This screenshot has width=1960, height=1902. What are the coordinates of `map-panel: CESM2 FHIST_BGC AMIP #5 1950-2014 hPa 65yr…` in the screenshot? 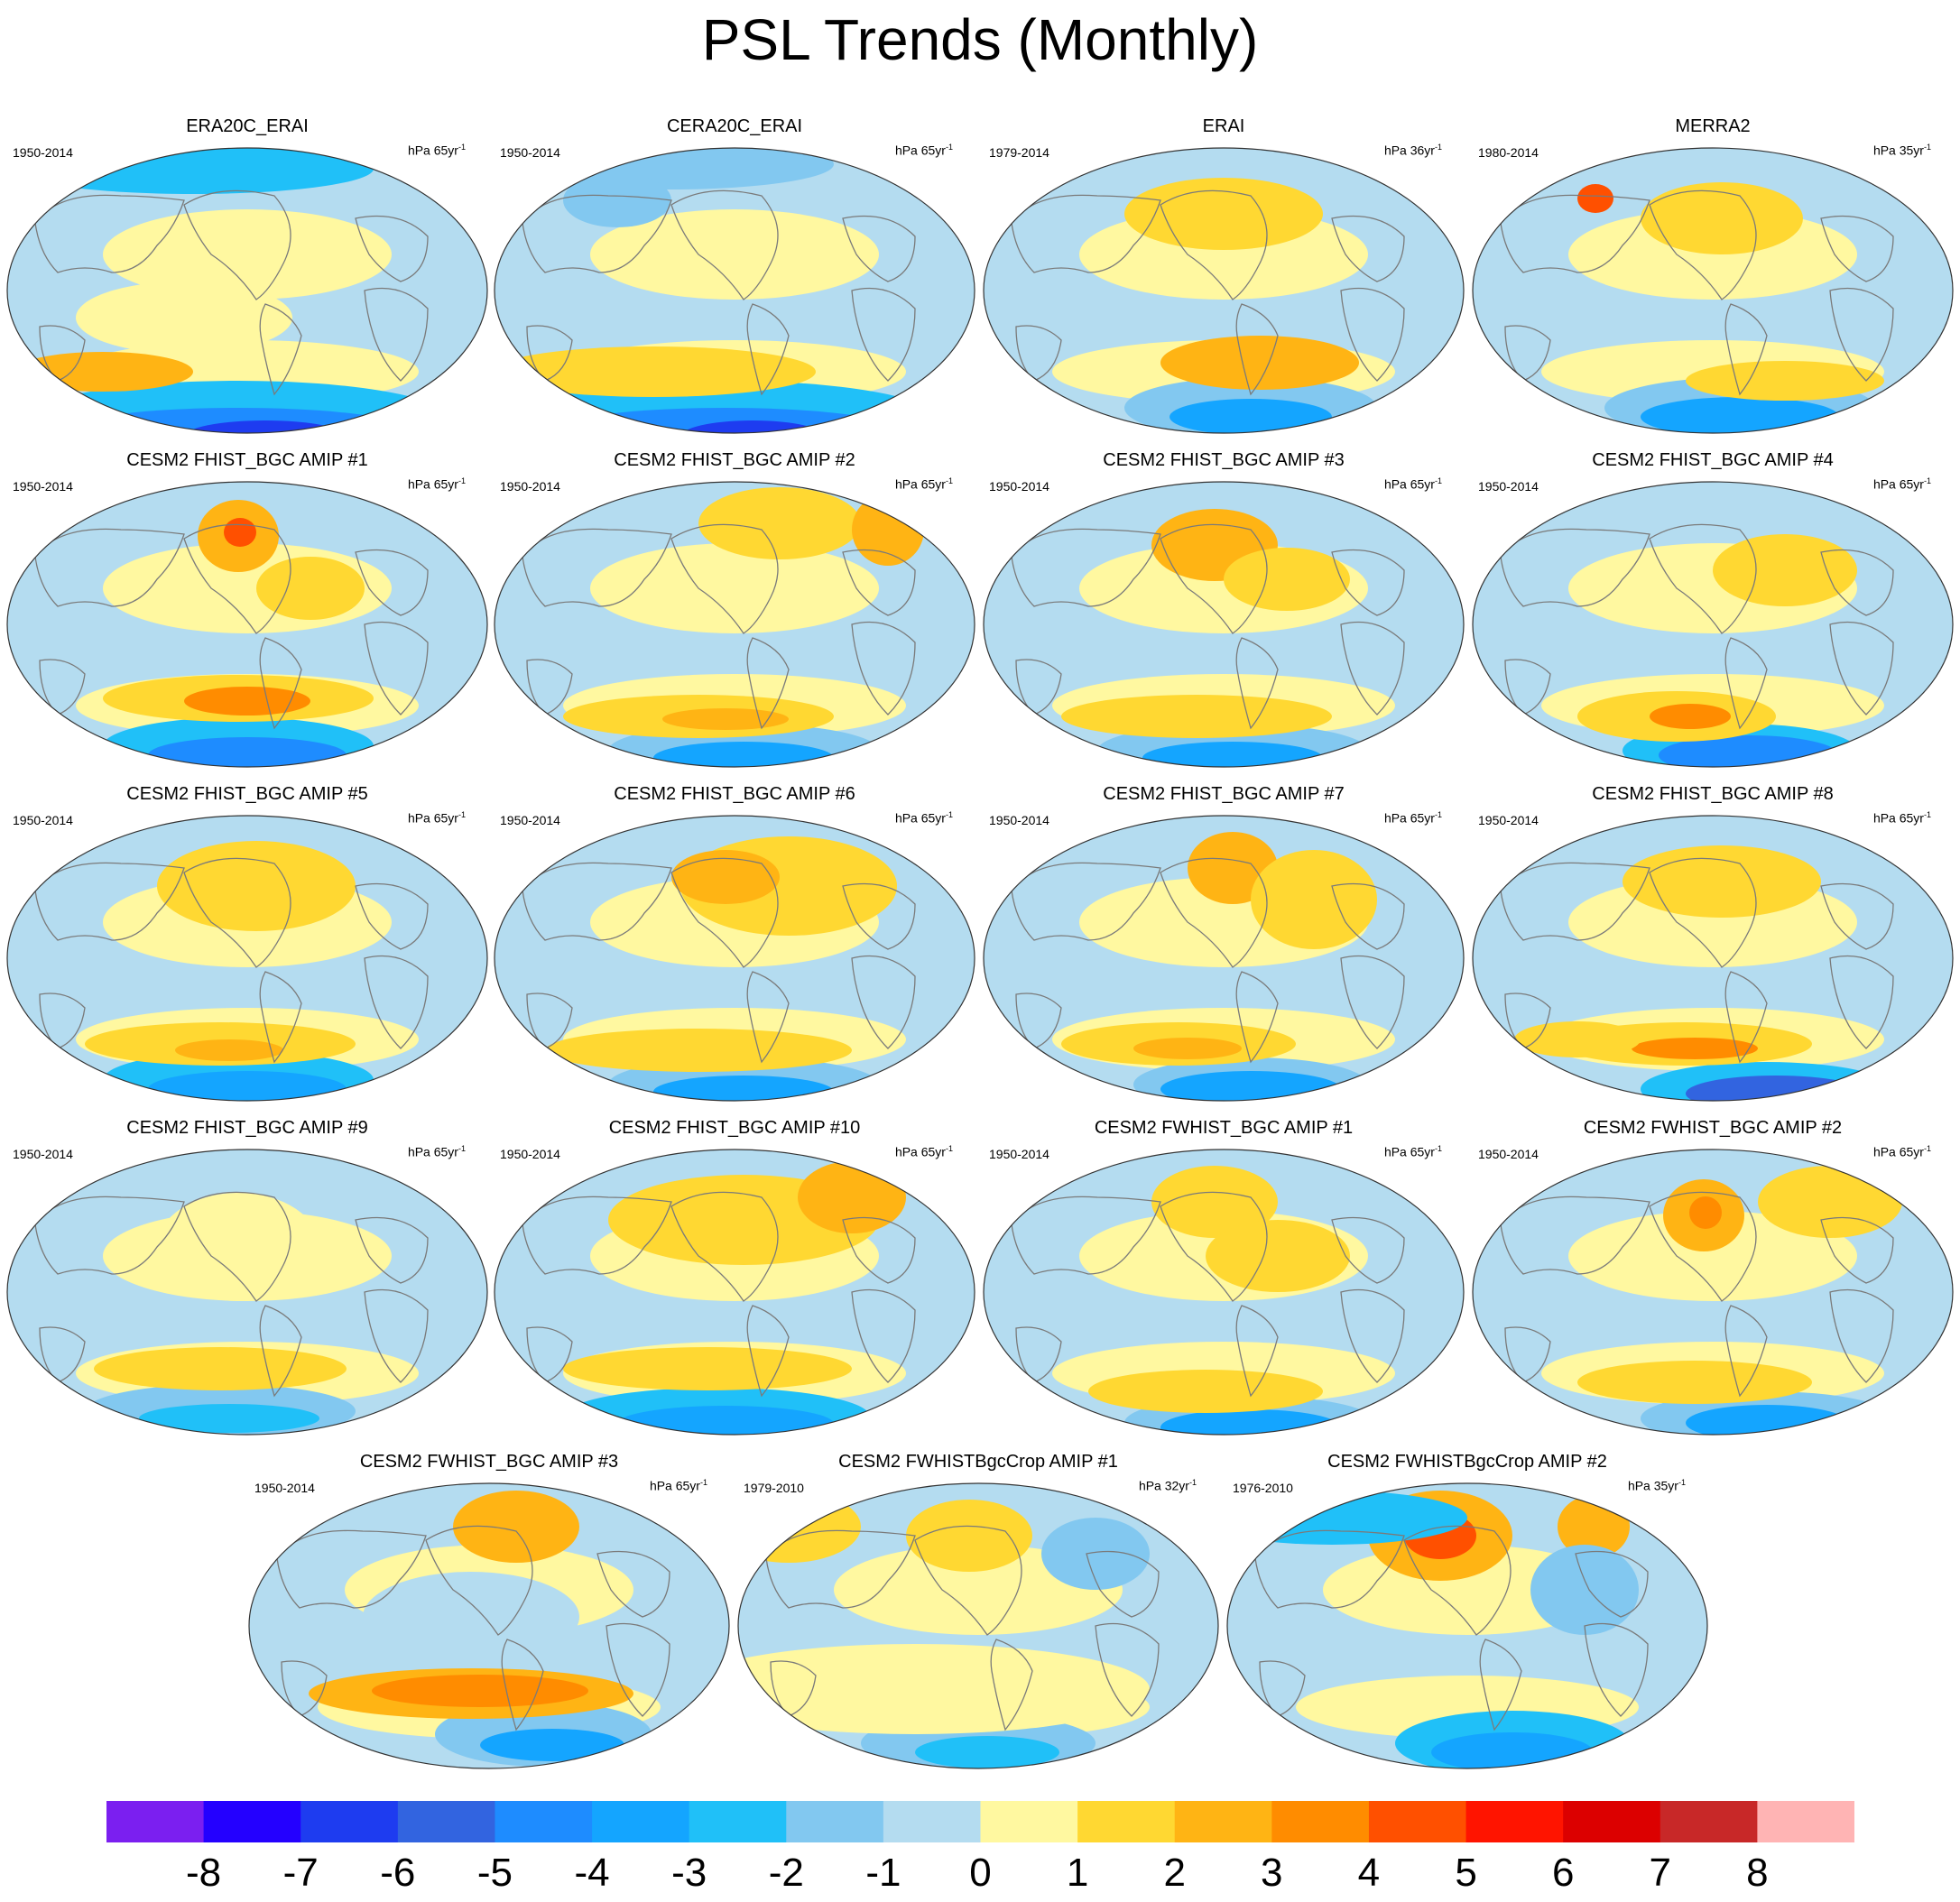 It's located at (247, 940).